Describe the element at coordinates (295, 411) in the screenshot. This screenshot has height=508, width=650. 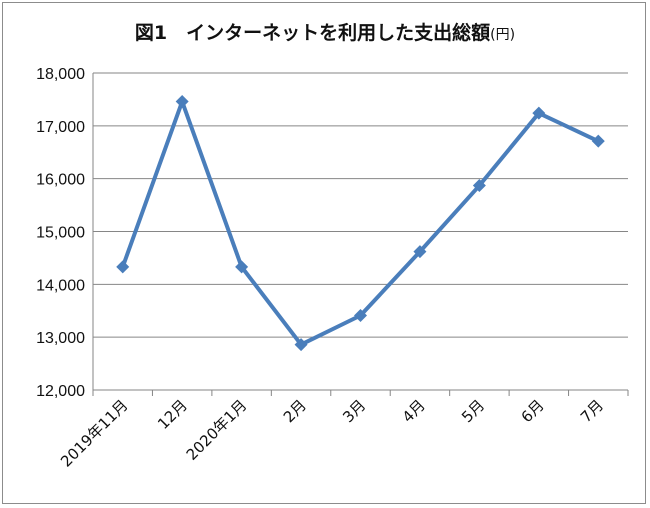
I see `x-tick-label: 2月` at that location.